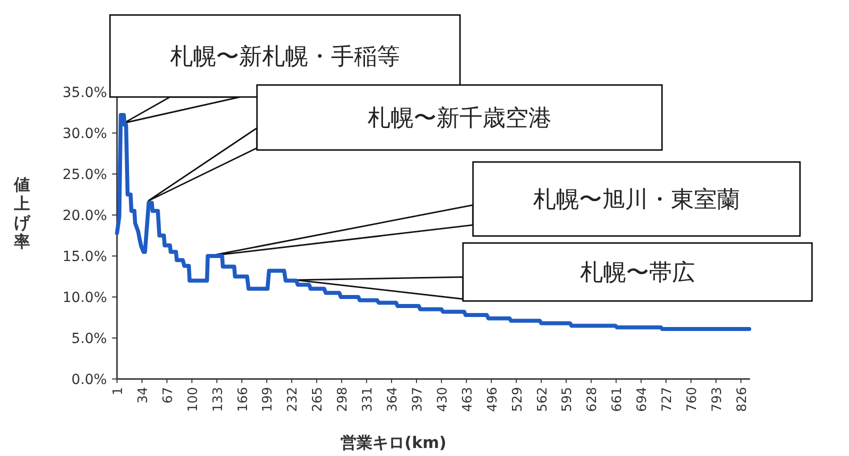  Describe the element at coordinates (84, 175) in the screenshot. I see `y-tick-label: 25.0%` at that location.